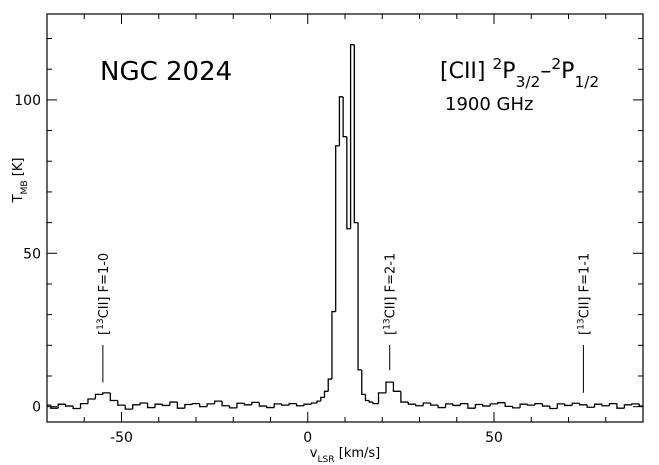  What do you see at coordinates (25, 187) in the screenshot?
I see `label-part: MB` at bounding box center [25, 187].